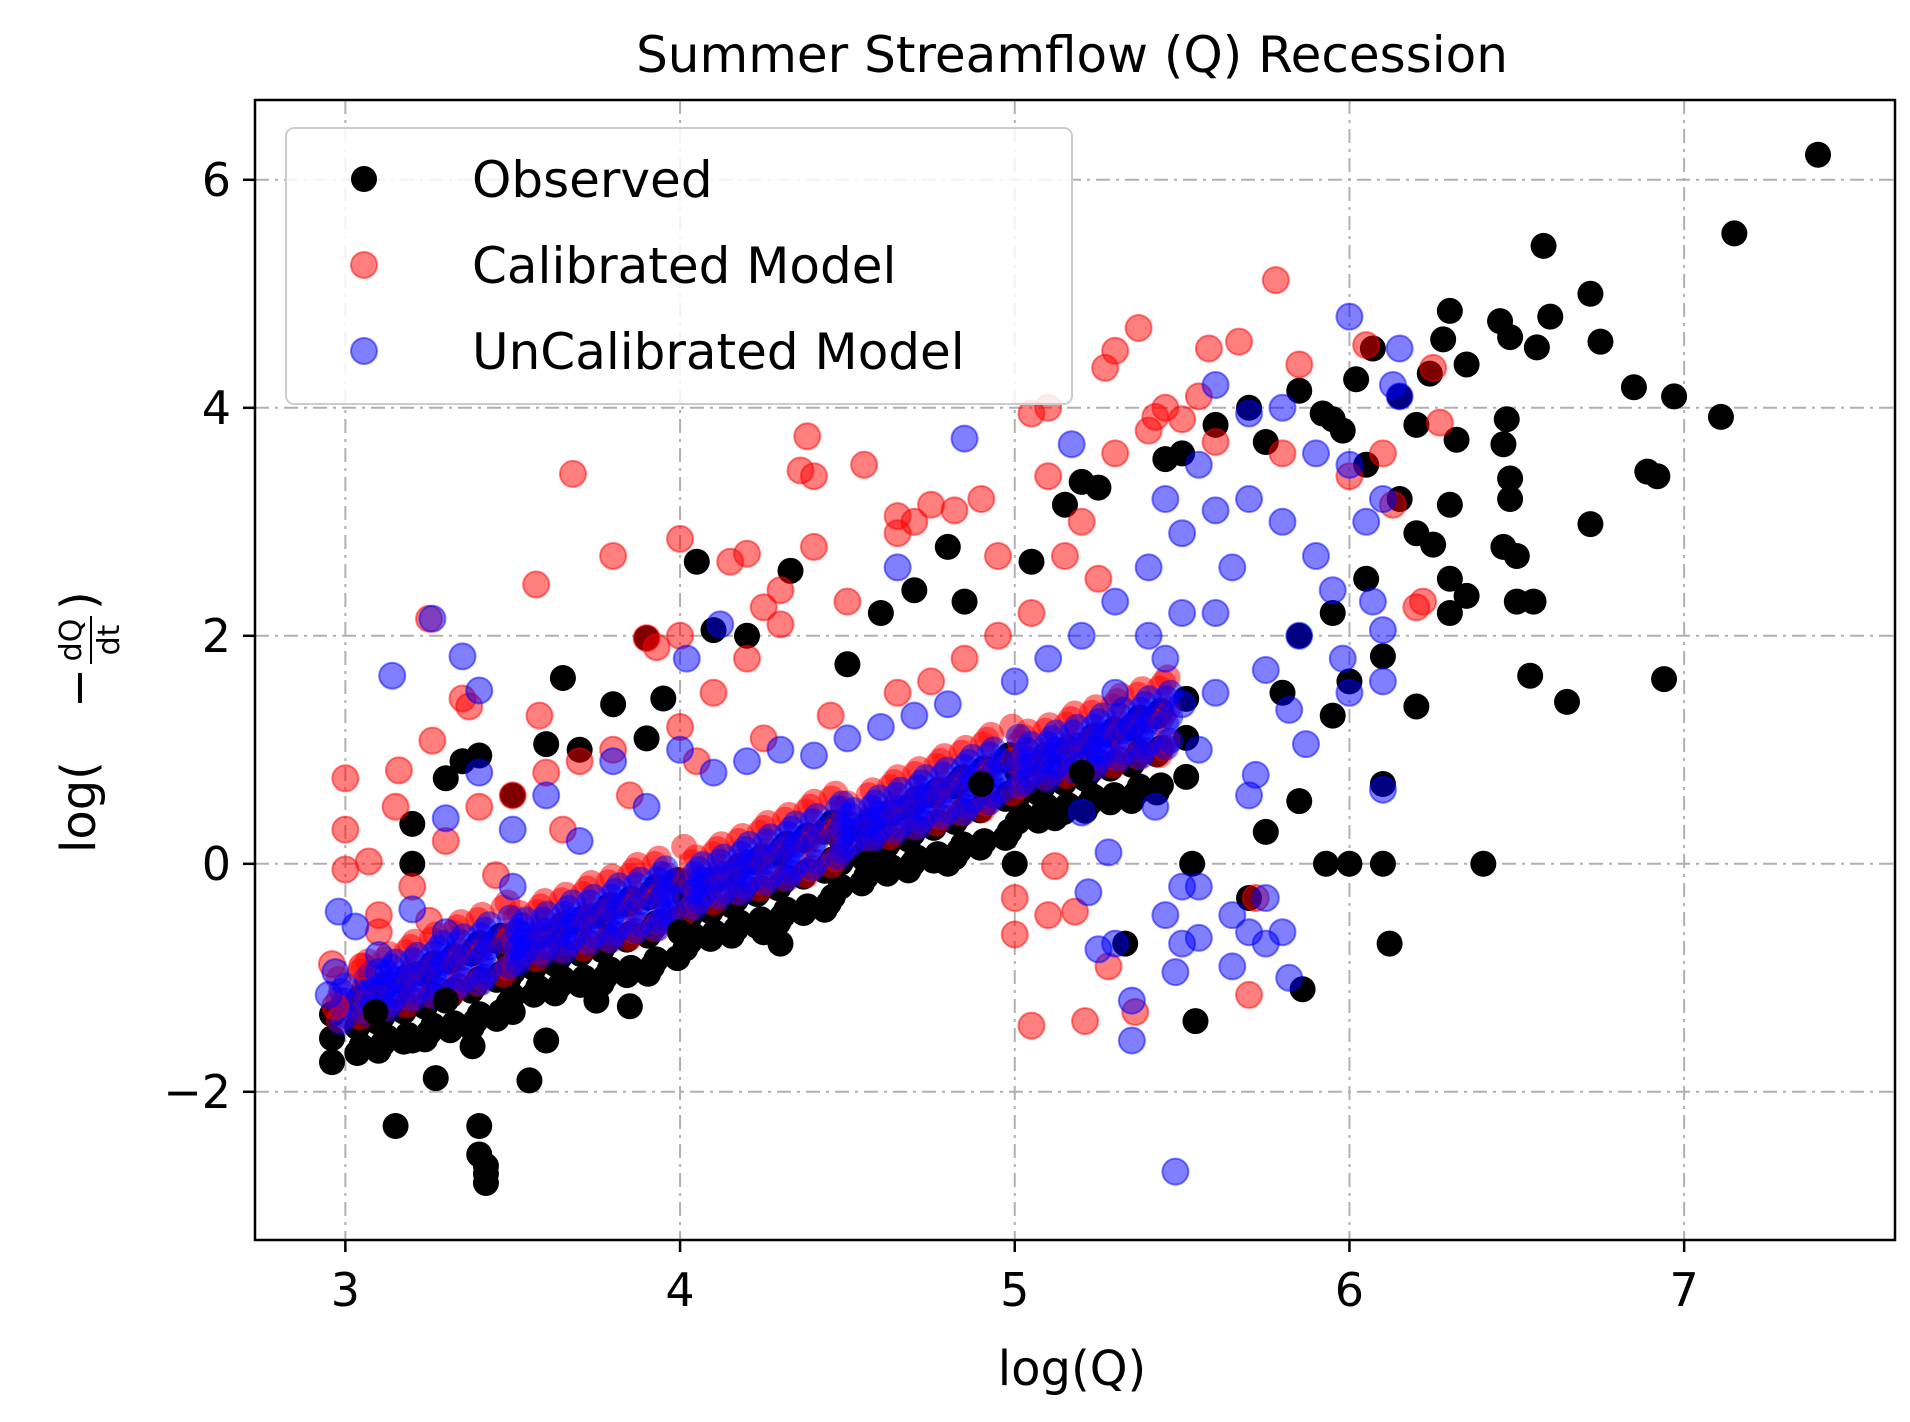 The height and width of the screenshot is (1422, 1910). I want to click on legend-frame, so click(679, 266).